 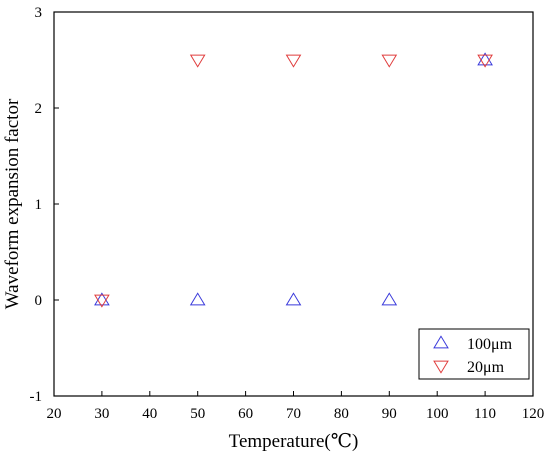 What do you see at coordinates (293, 414) in the screenshot?
I see `x-tick-label: 70` at bounding box center [293, 414].